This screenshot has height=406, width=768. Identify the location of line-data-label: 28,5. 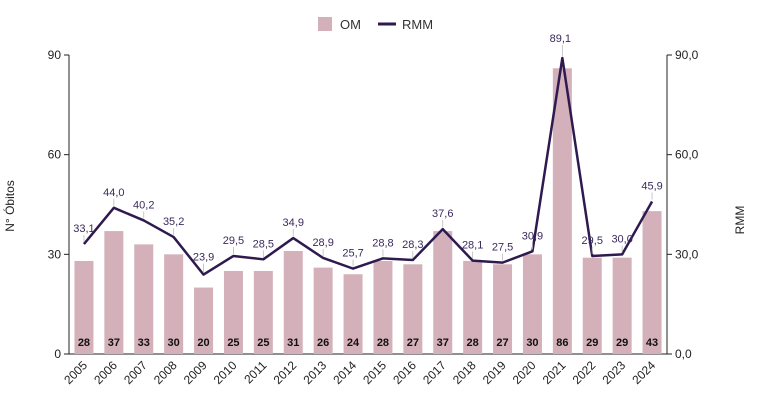
(263, 244).